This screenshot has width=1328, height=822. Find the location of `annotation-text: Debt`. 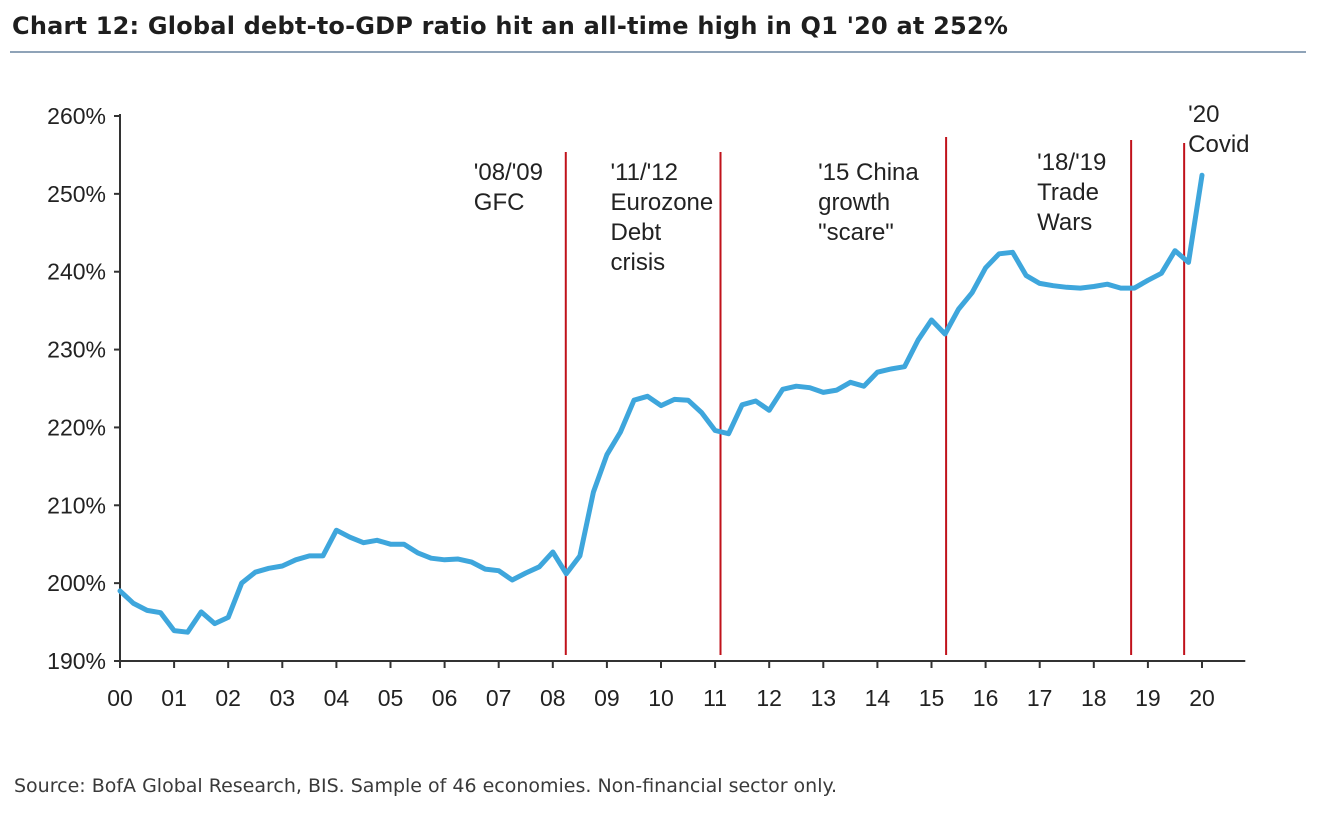

annotation-text: Debt is located at coordinates (636, 232).